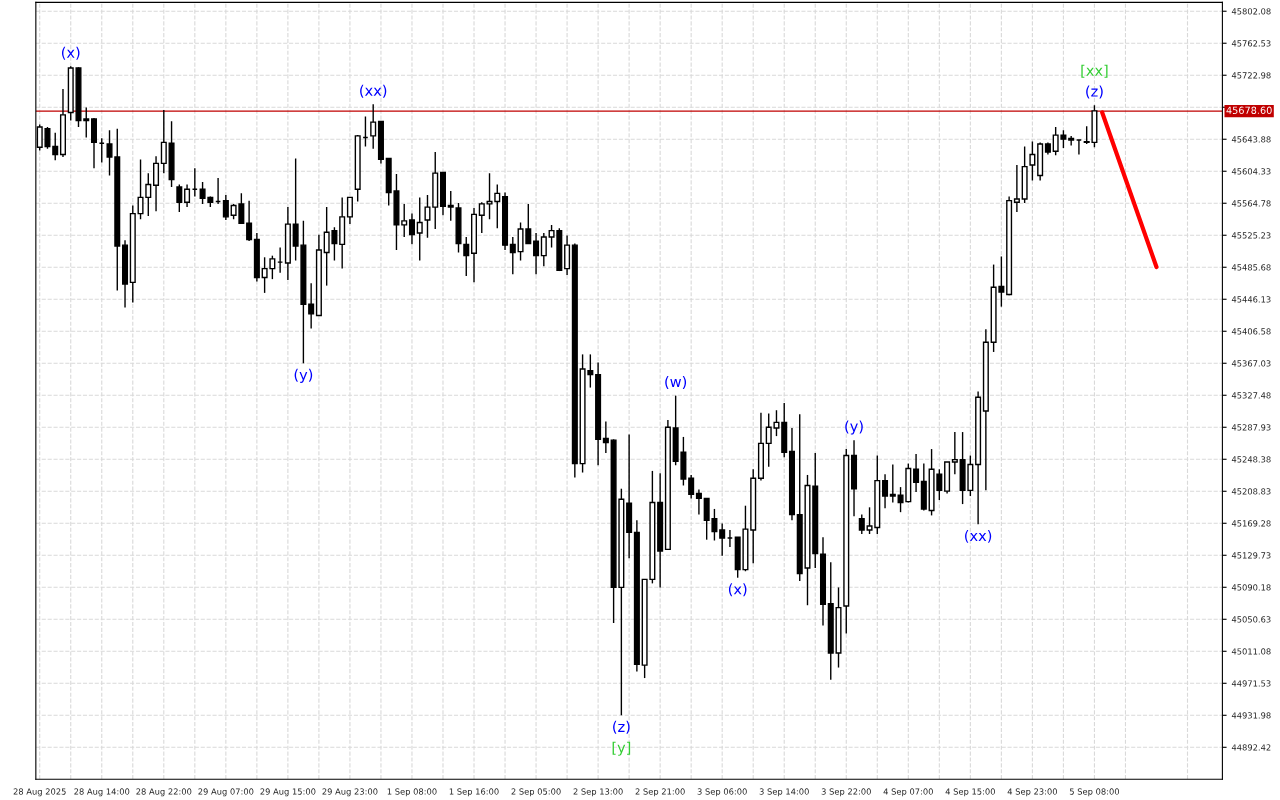  I want to click on y-tick-label: 44892.42, so click(1251, 747).